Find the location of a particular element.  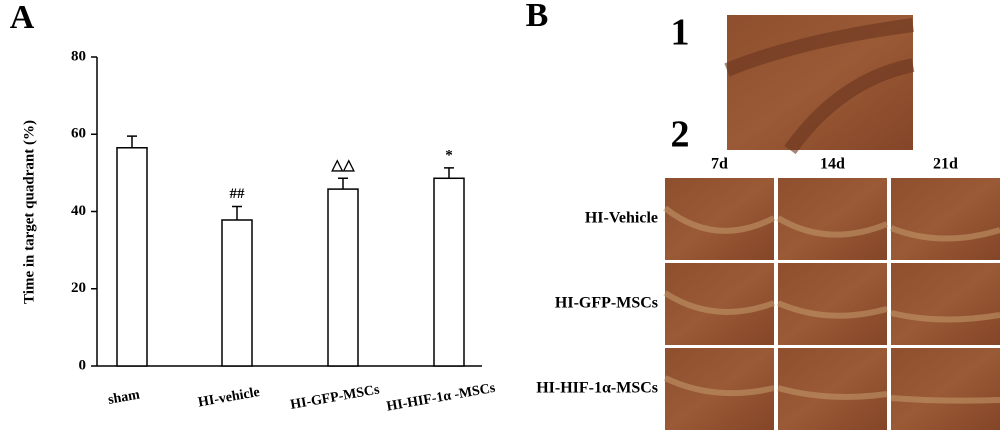

column-header: 14d is located at coordinates (832, 164).